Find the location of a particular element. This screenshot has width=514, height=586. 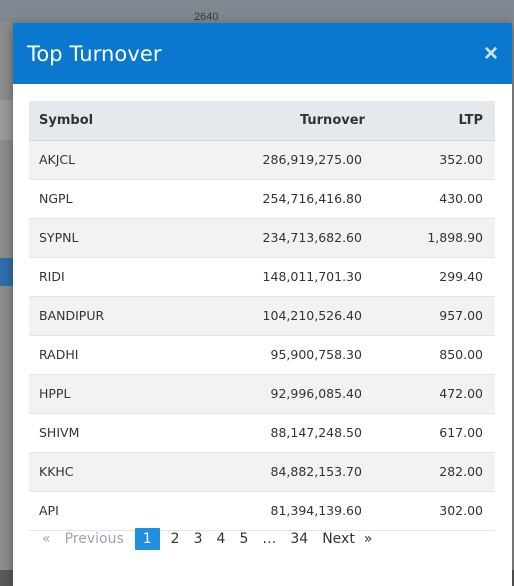

turnover-cell: 148,011,701.30 is located at coordinates (269, 277).